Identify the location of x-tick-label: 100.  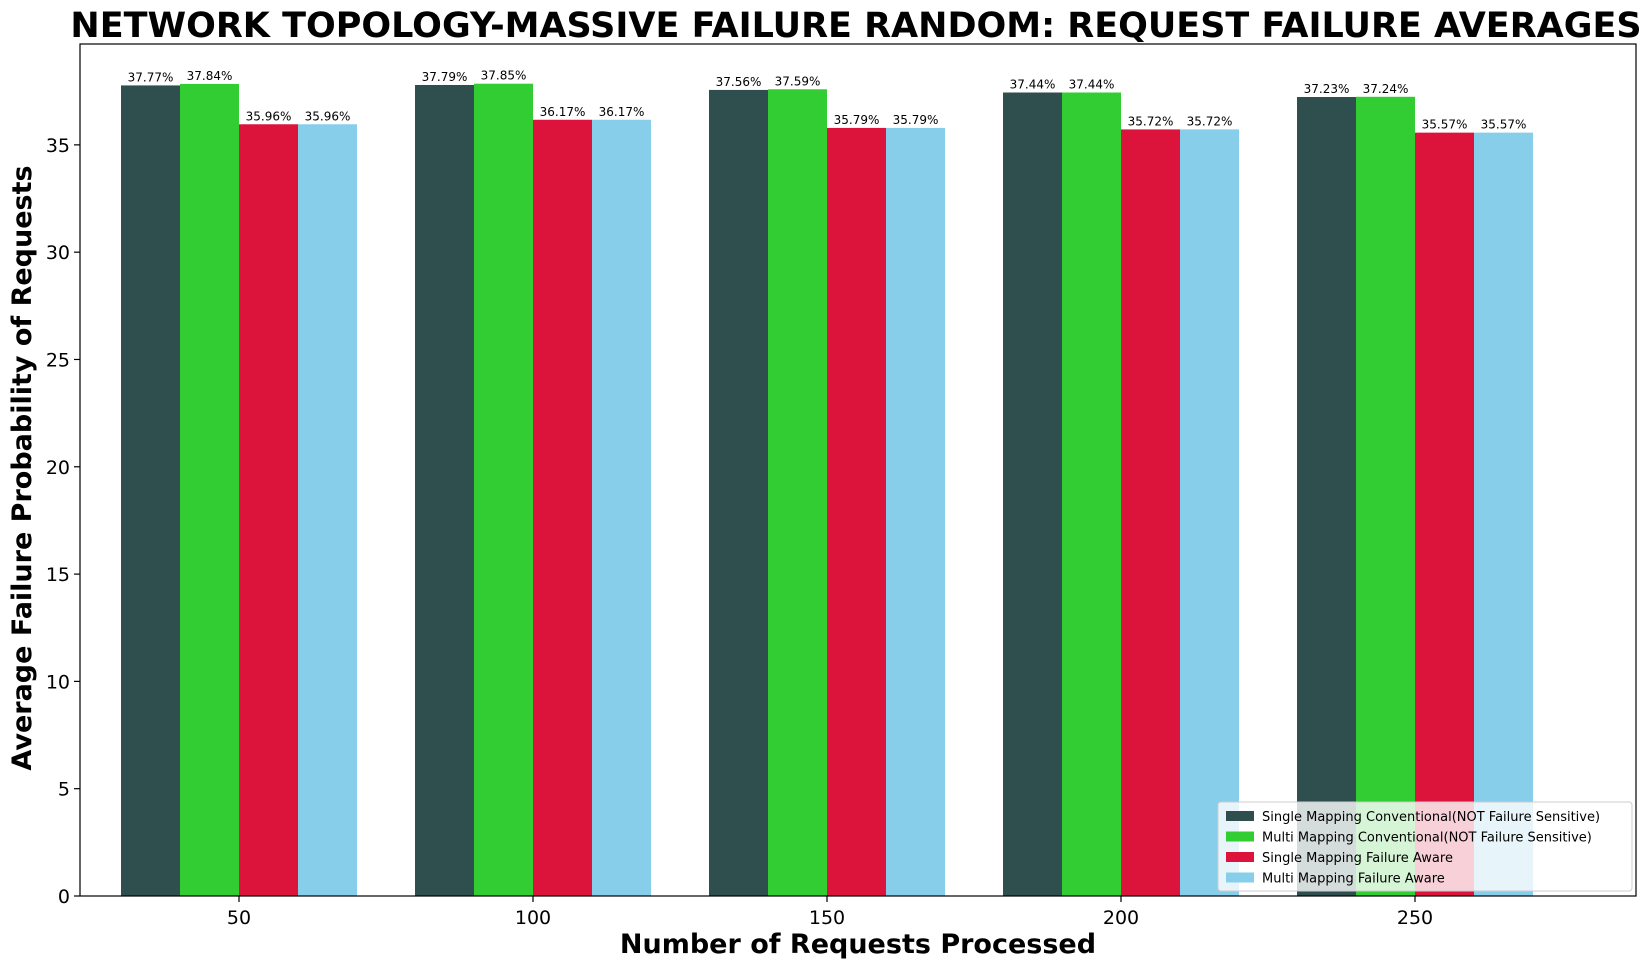
(533, 918).